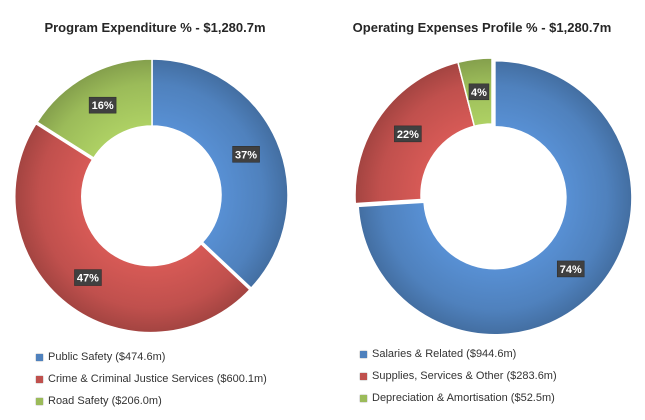  I want to click on legend-item-salaries-and-related: Salaries & Related ($944.6m), so click(458, 354).